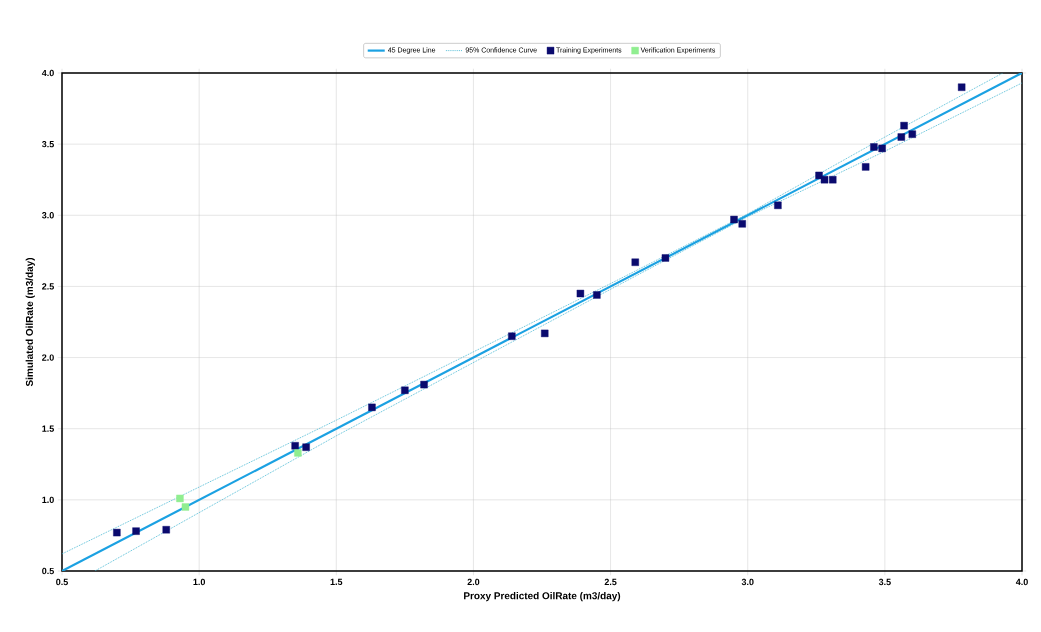 The image size is (1041, 632). Describe the element at coordinates (47, 215) in the screenshot. I see `y-tick-label: 3.0` at that location.